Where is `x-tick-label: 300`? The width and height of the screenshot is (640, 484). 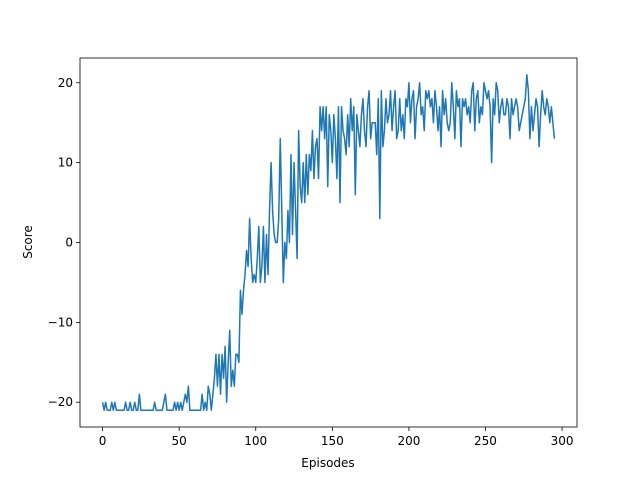 x-tick-label: 300 is located at coordinates (562, 441).